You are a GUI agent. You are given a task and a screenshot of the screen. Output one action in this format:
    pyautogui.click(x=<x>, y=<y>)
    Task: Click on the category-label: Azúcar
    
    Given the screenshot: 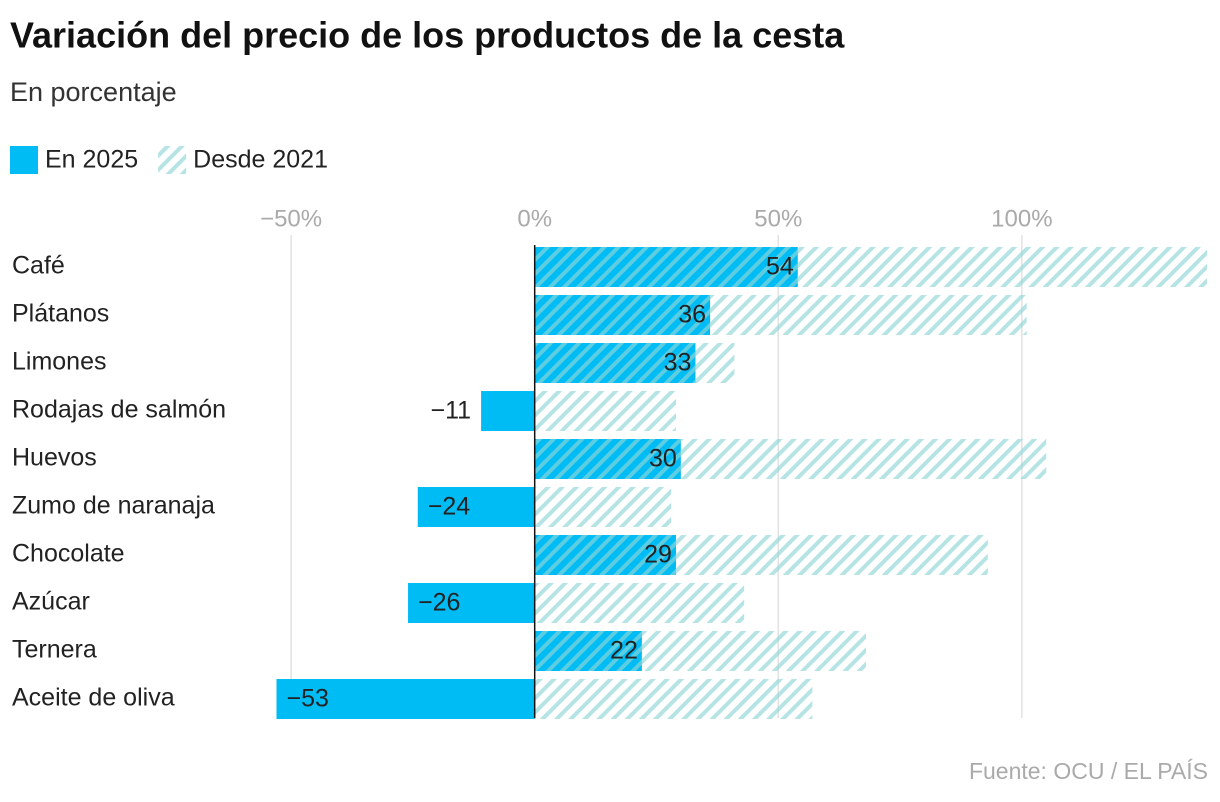 What is the action you would take?
    pyautogui.click(x=51, y=602)
    